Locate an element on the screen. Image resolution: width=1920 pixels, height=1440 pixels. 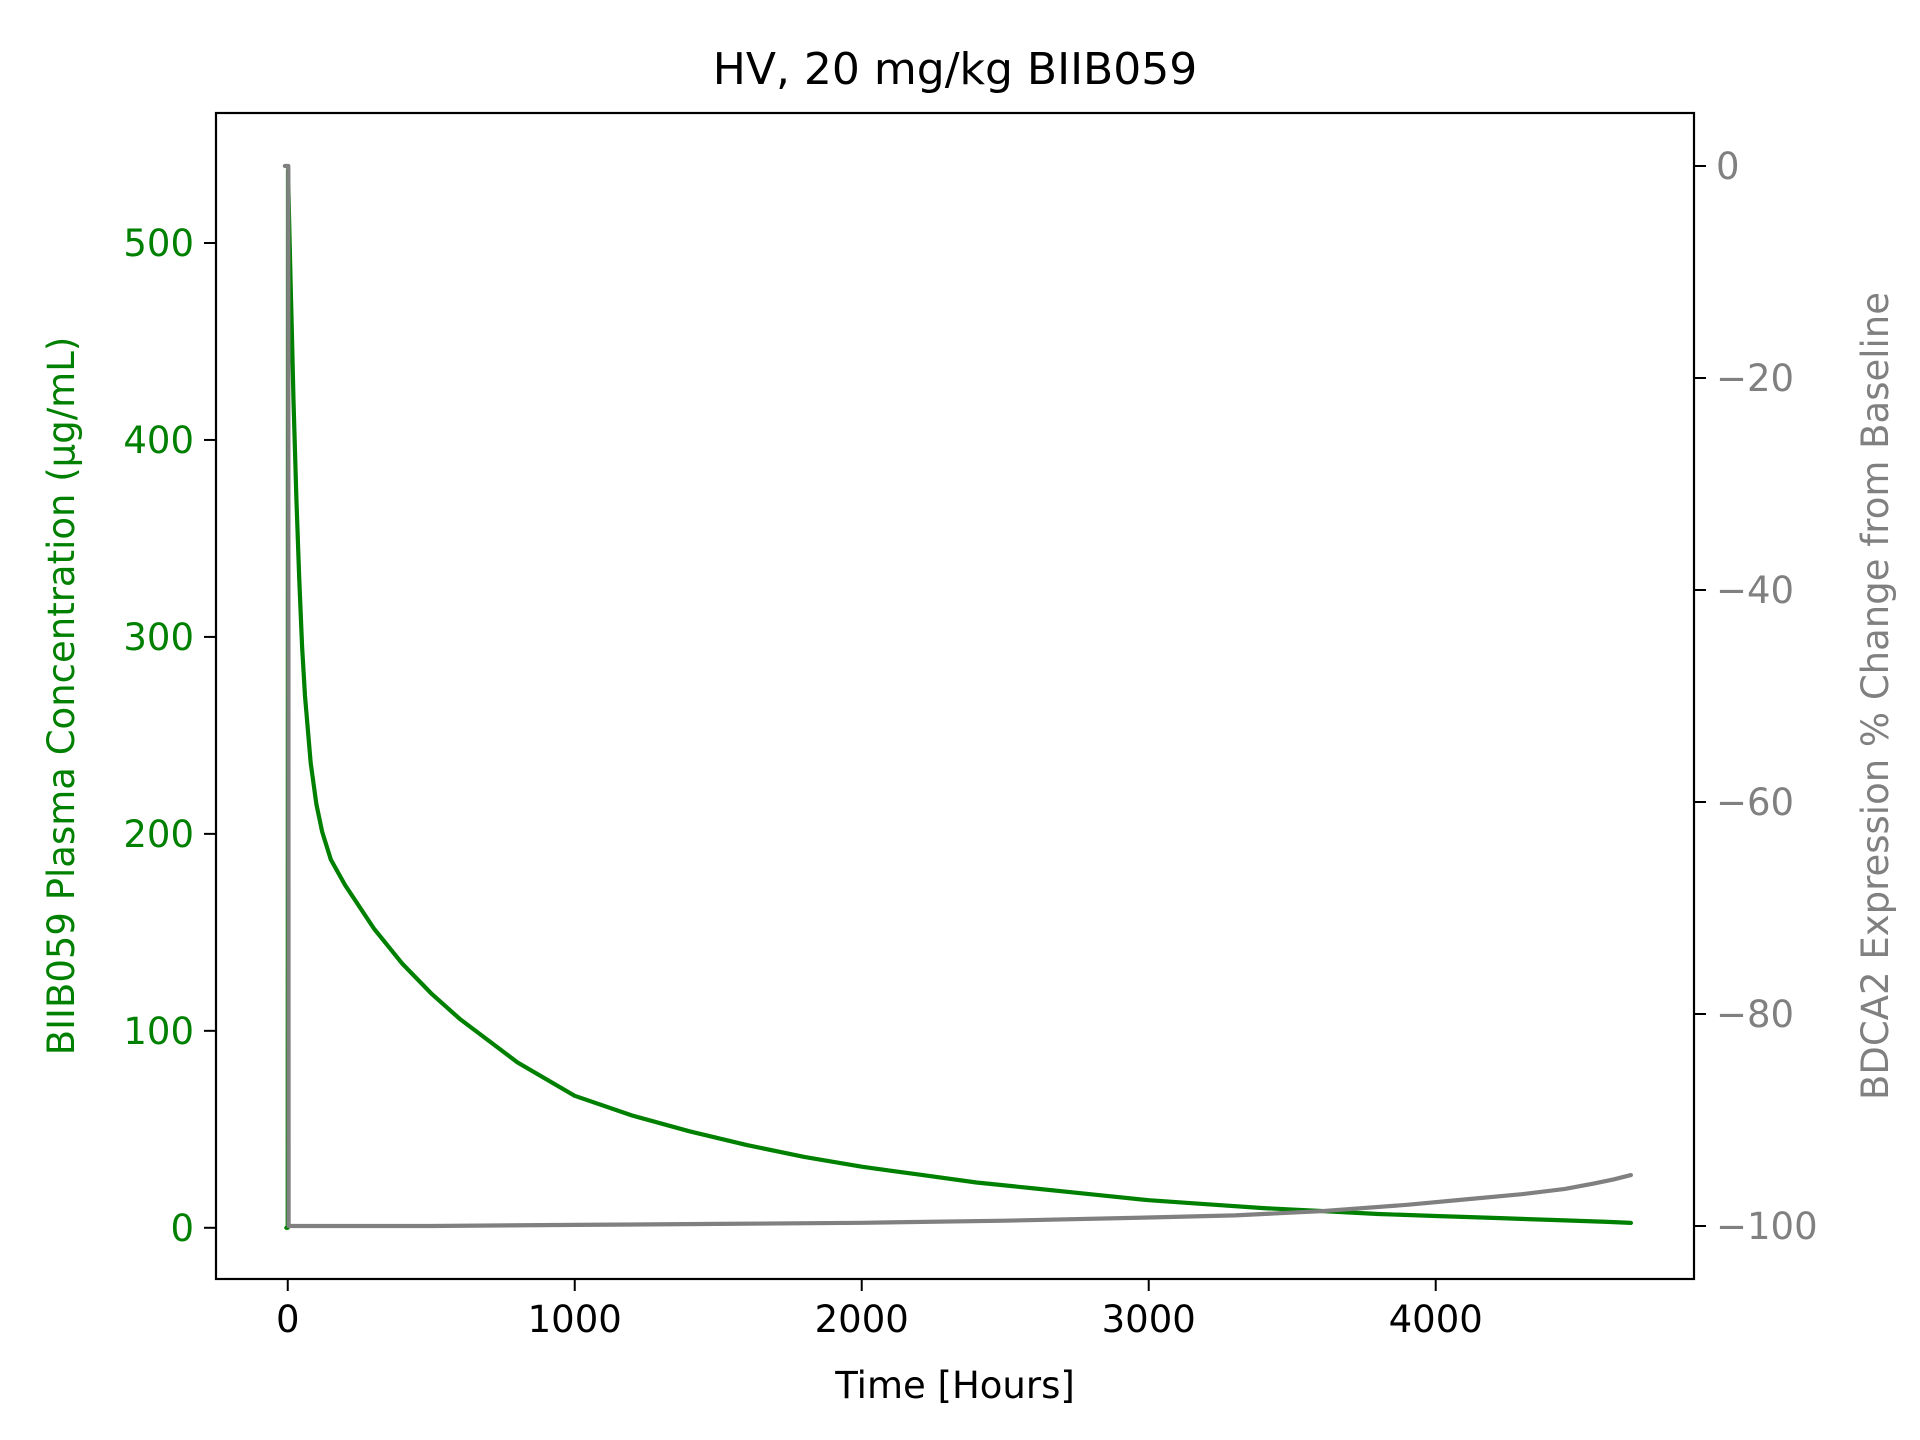
x-tick-label: 2000 is located at coordinates (862, 1319).